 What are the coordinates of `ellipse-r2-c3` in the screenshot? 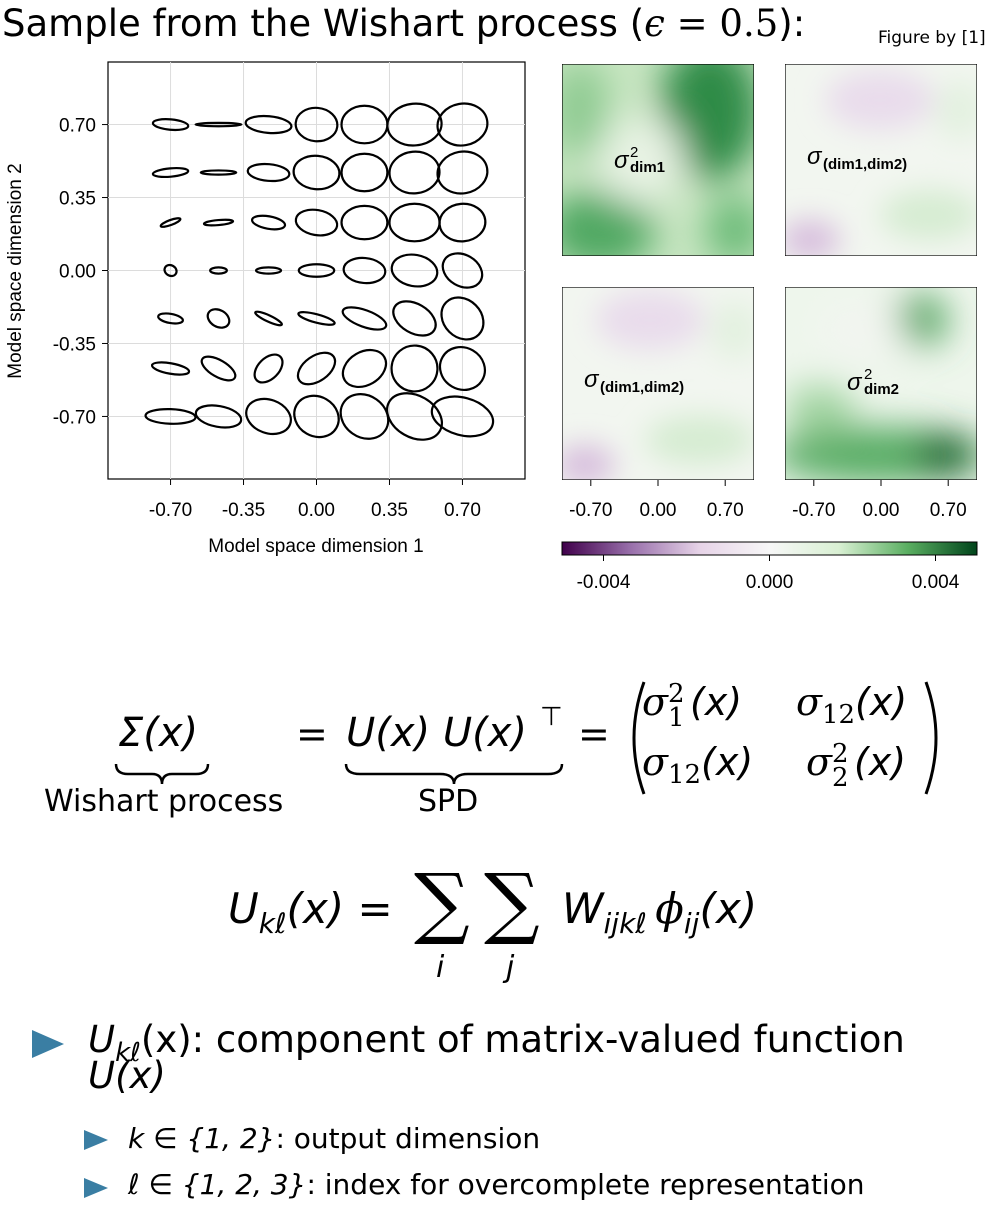 It's located at (316, 222).